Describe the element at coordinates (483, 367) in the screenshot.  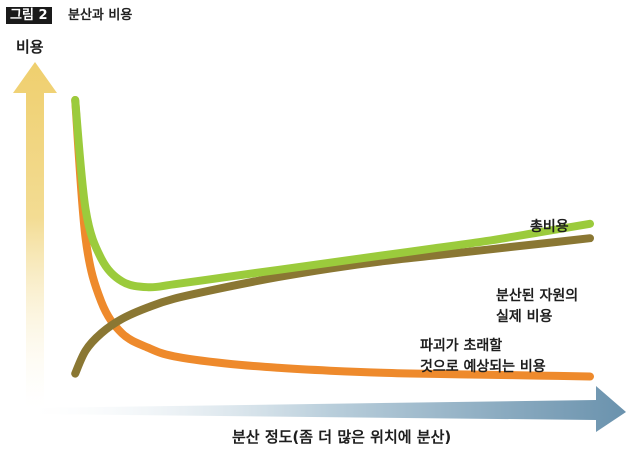
I see `series-label-line: 것으로 예상되는 비용` at that location.